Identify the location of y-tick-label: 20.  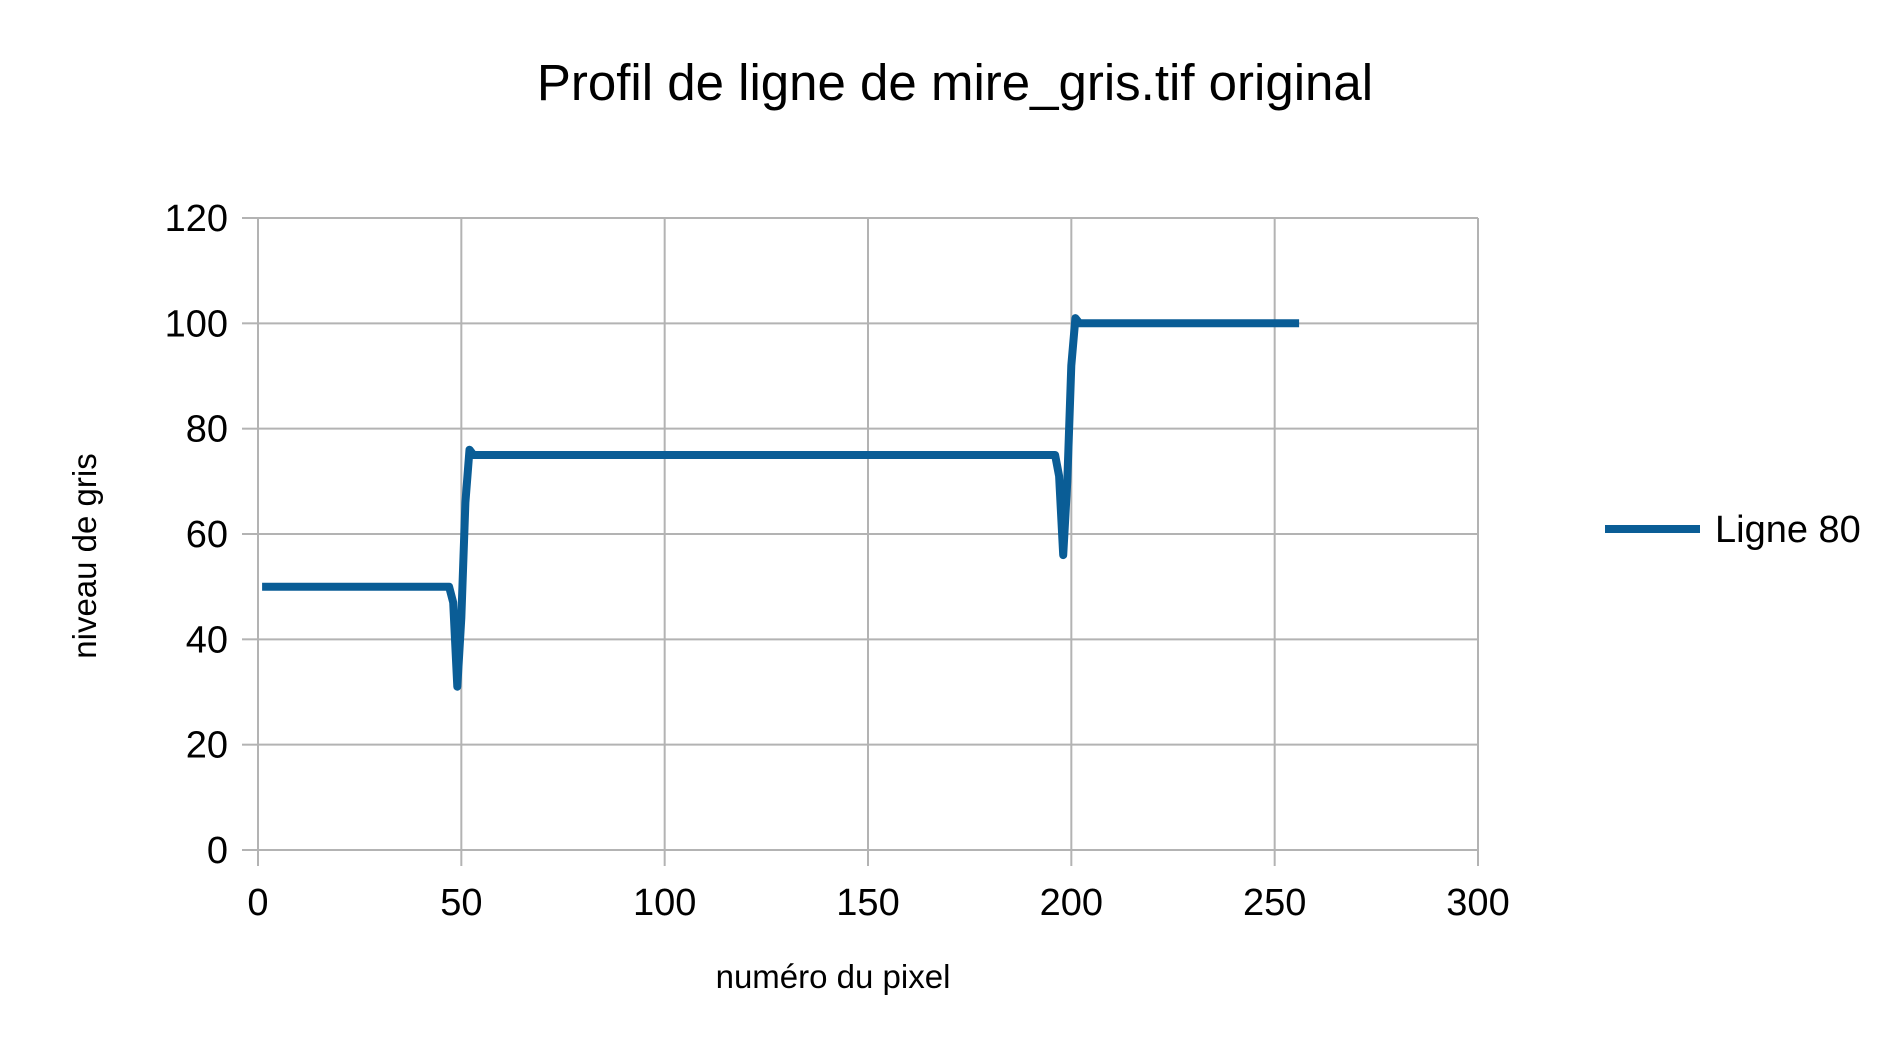
(207, 746).